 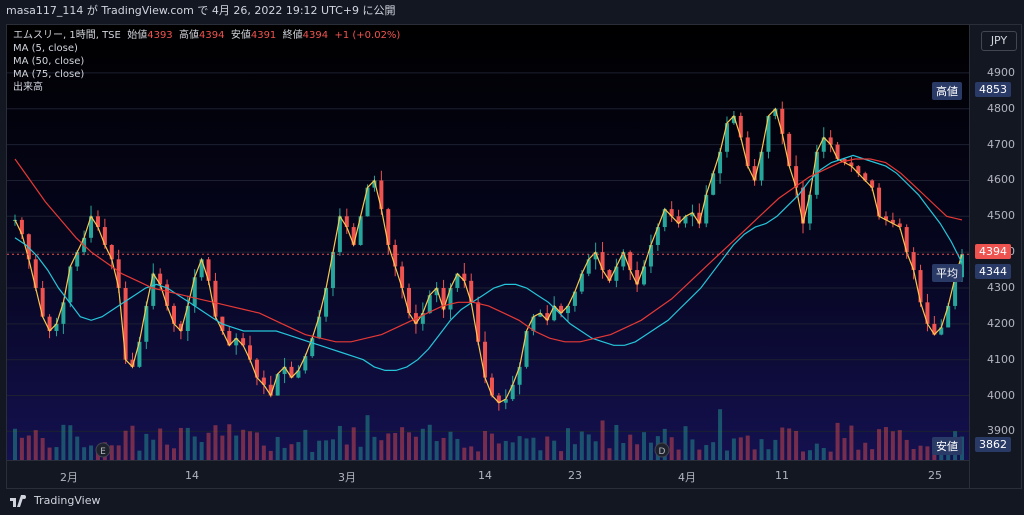 I want to click on event-marker-label: E, so click(x=103, y=452).